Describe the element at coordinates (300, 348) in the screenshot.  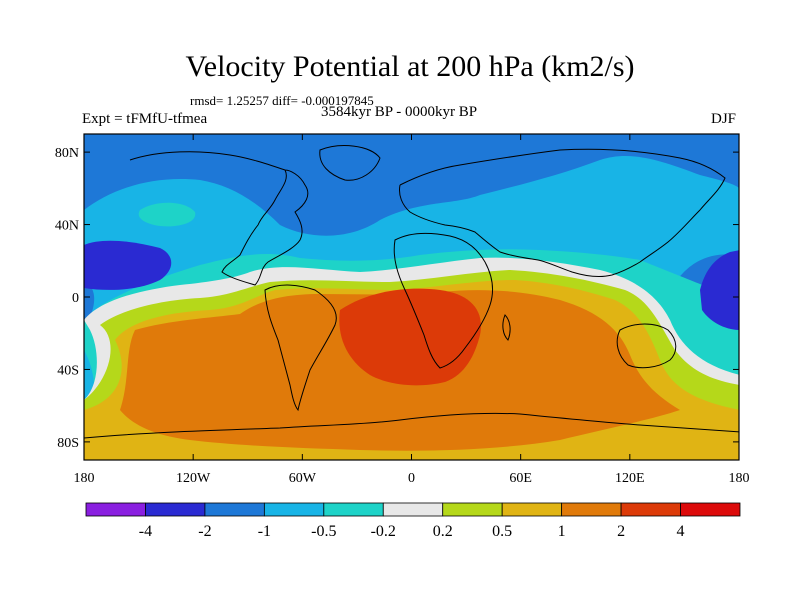
I see `coastline-south-america` at that location.